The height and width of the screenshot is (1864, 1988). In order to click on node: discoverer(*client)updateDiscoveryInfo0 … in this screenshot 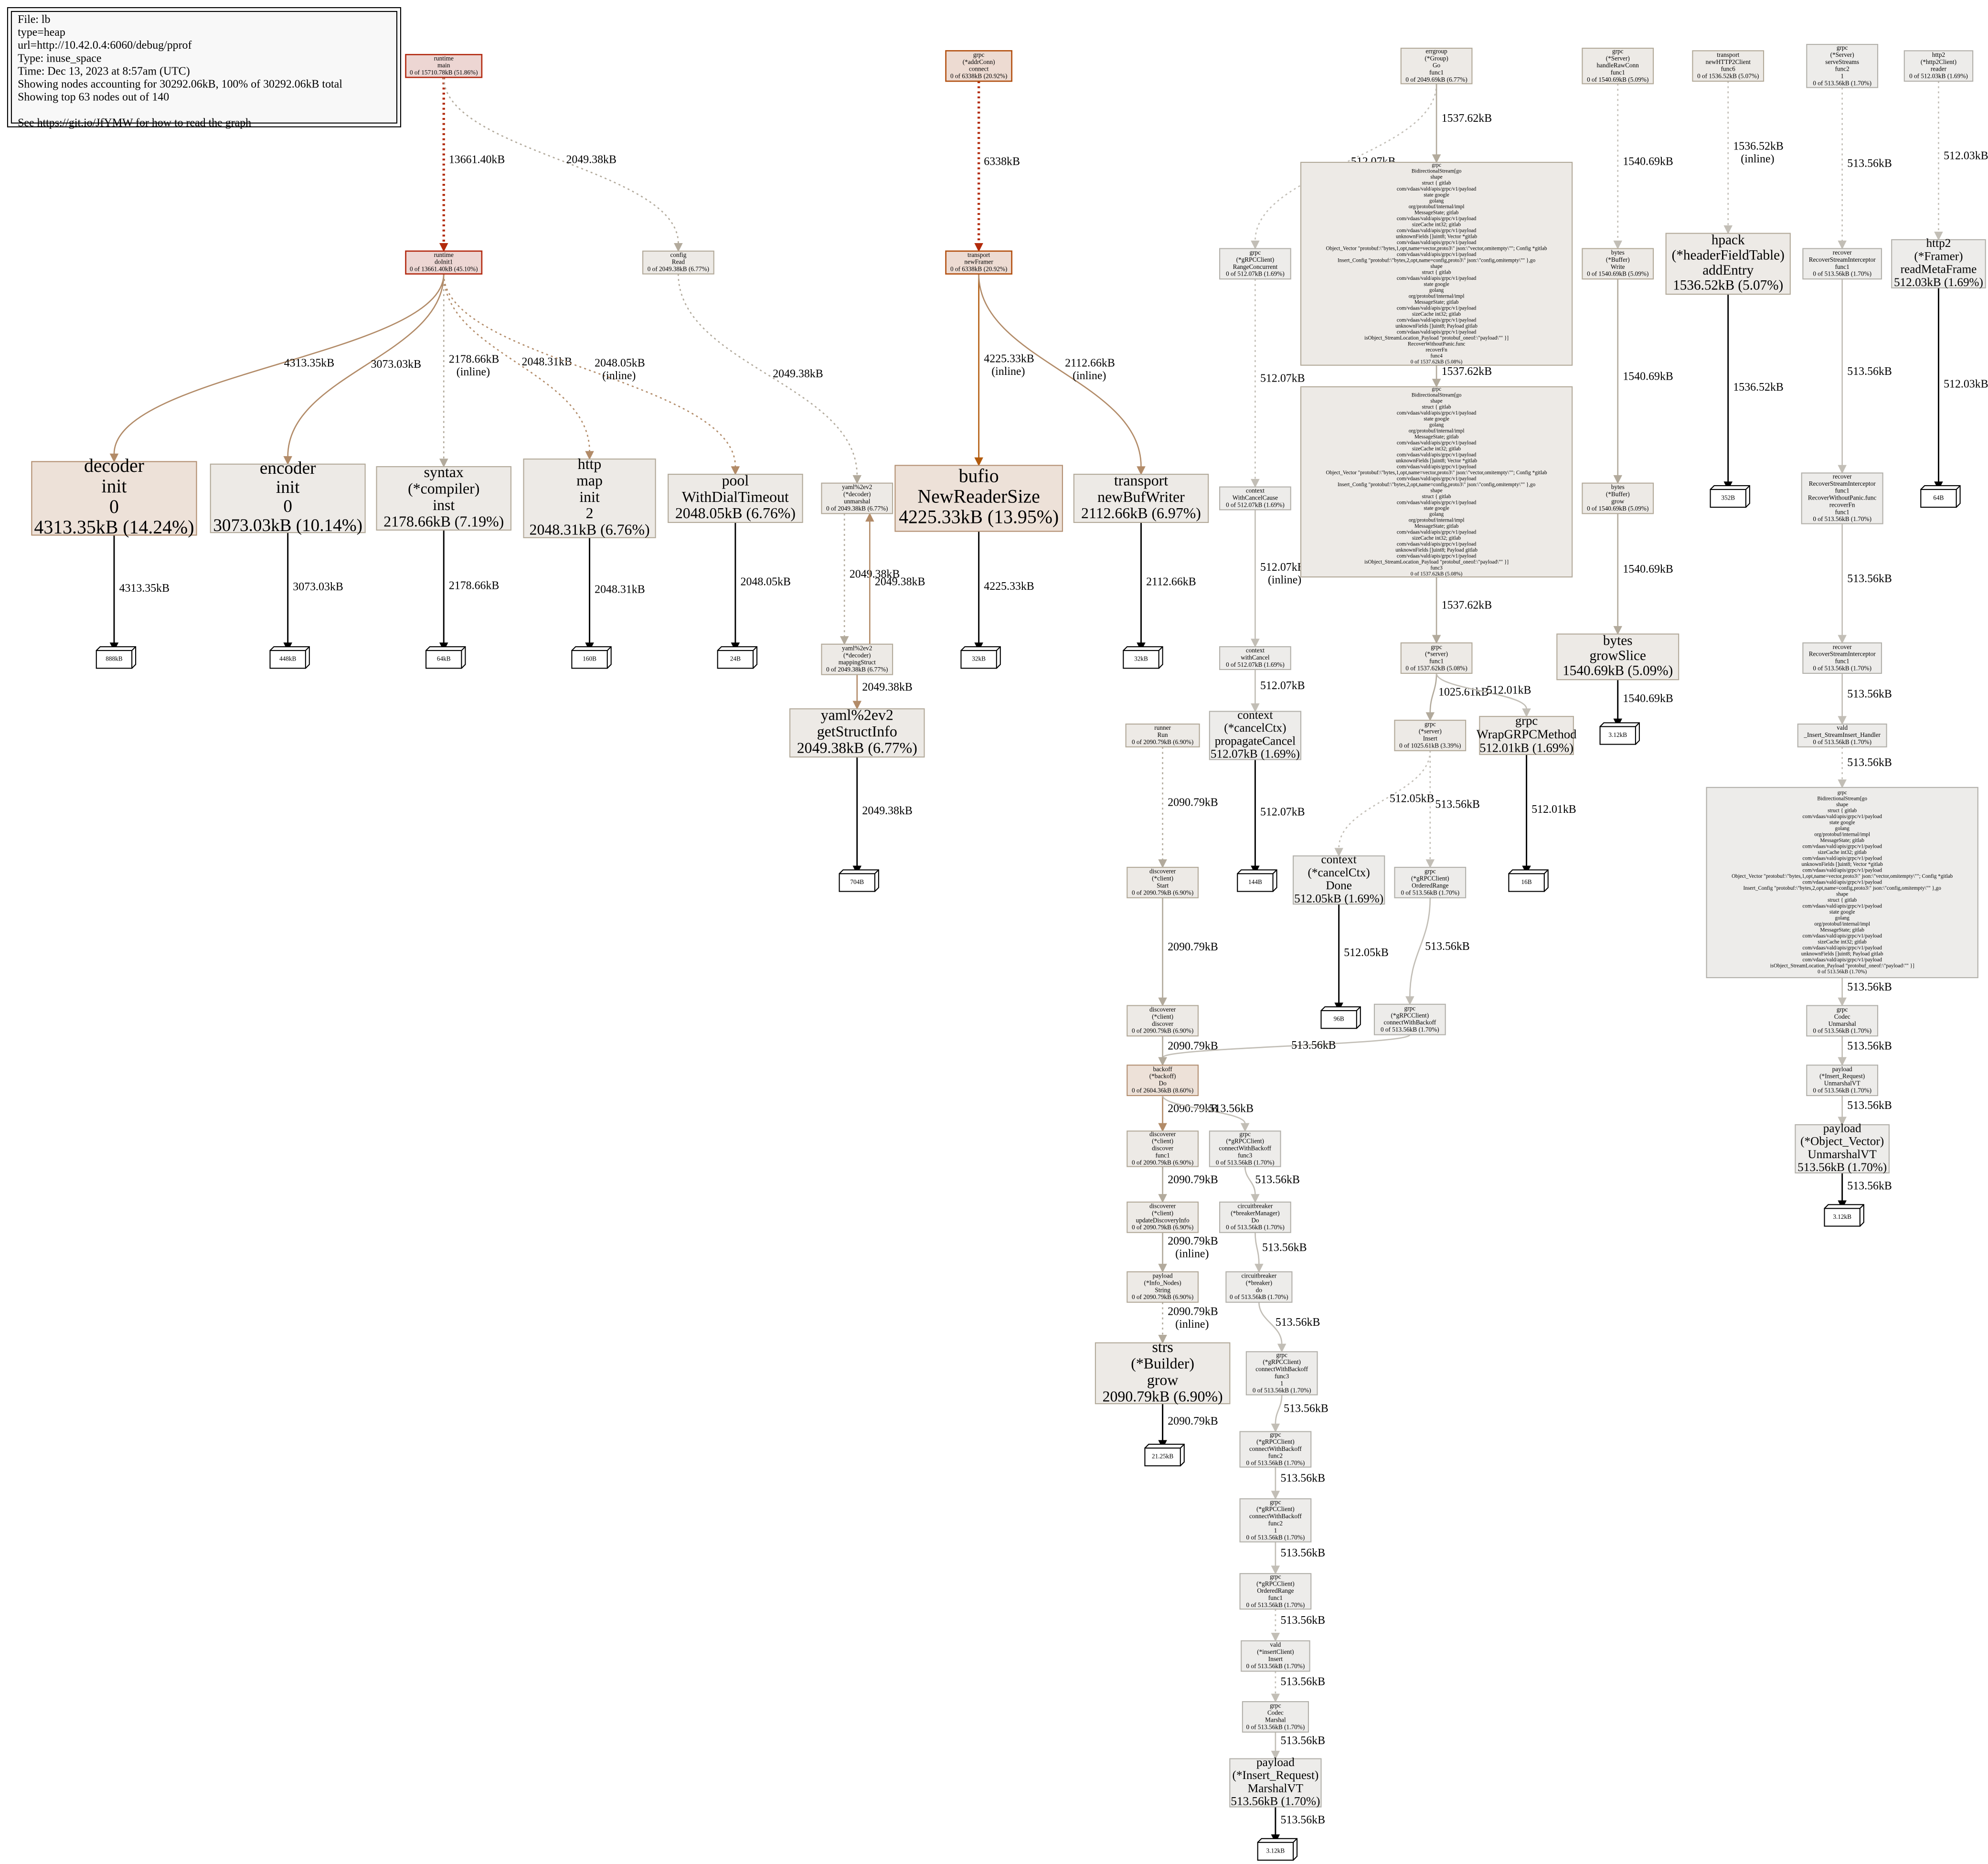, I will do `click(1163, 1217)`.